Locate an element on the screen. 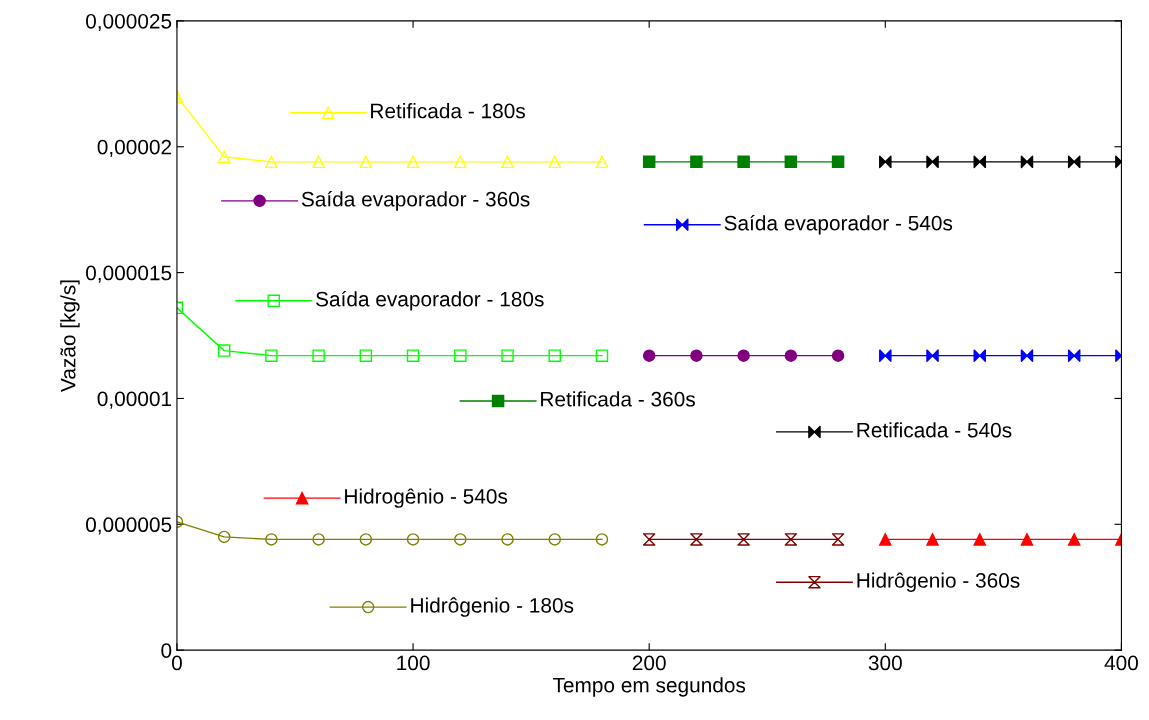 Image resolution: width=1149 pixels, height=720 pixels. x-tick-label: 0 is located at coordinates (176, 663).